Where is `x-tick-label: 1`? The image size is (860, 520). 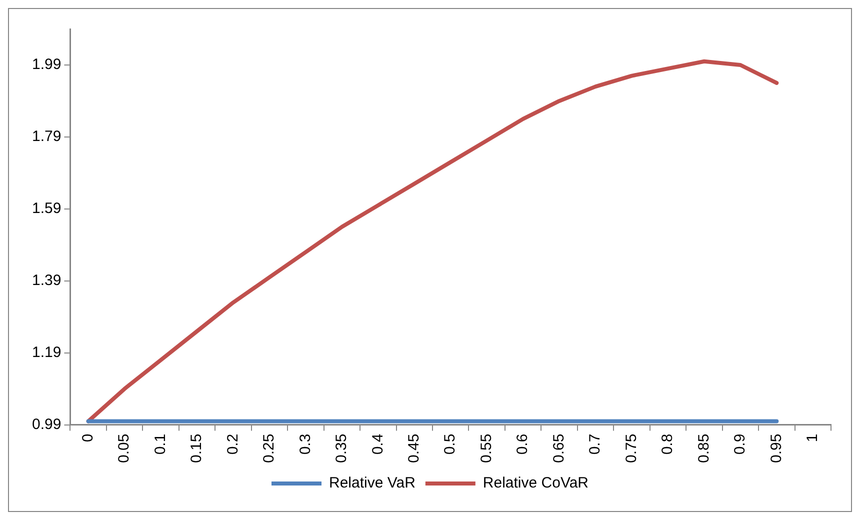 x-tick-label: 1 is located at coordinates (813, 438).